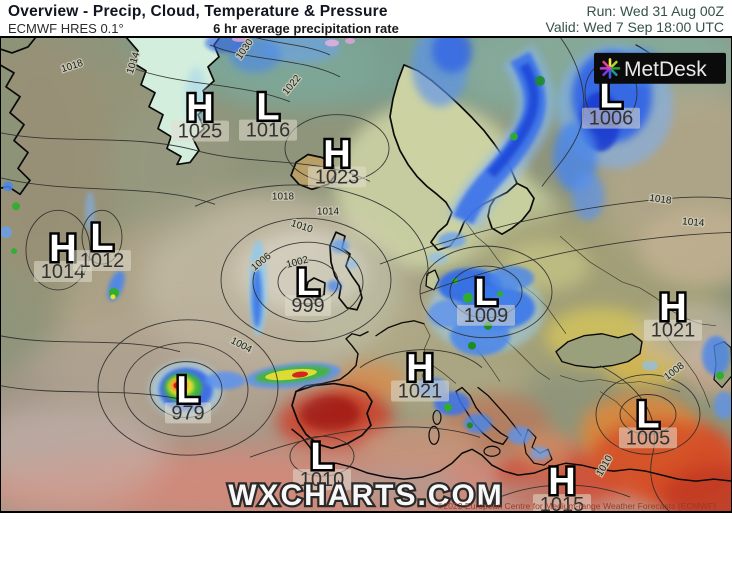 This screenshot has height=561, width=732. Describe the element at coordinates (665, 69) in the screenshot. I see `metdesk-logo-text: MetDesk` at that location.